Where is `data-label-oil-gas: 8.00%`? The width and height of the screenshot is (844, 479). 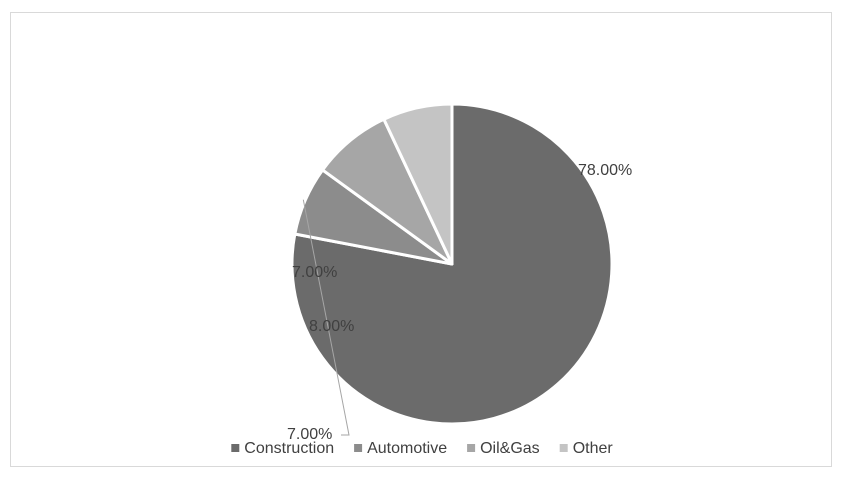
data-label-oil-gas: 8.00% is located at coordinates (331, 326).